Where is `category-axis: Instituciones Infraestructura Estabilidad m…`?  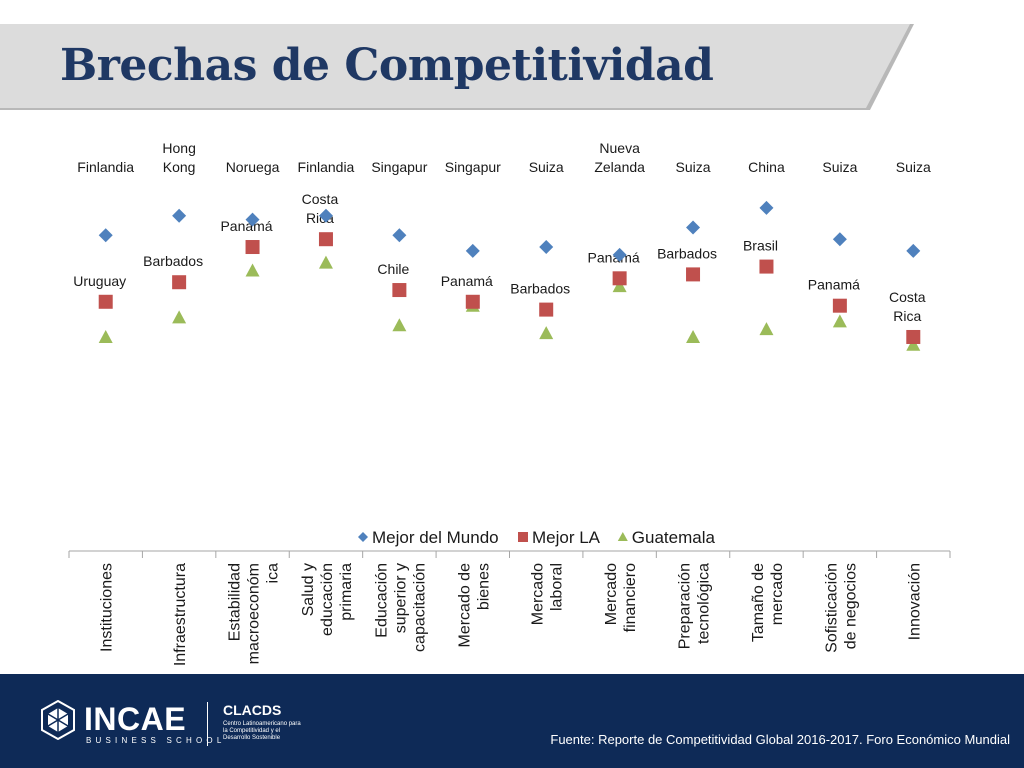
category-axis: Instituciones Infraestructura Estabilidad m… is located at coordinates (509, 608).